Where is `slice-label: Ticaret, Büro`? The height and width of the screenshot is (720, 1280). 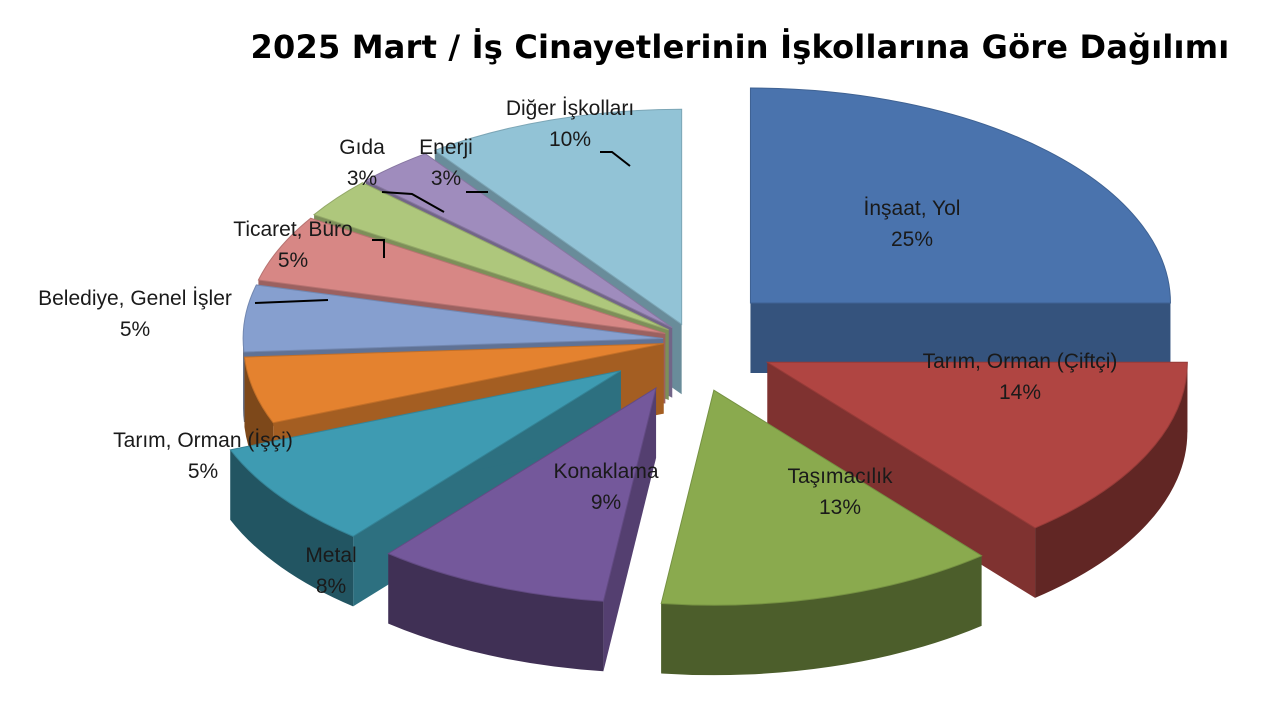
slice-label: Ticaret, Büro is located at coordinates (292, 229).